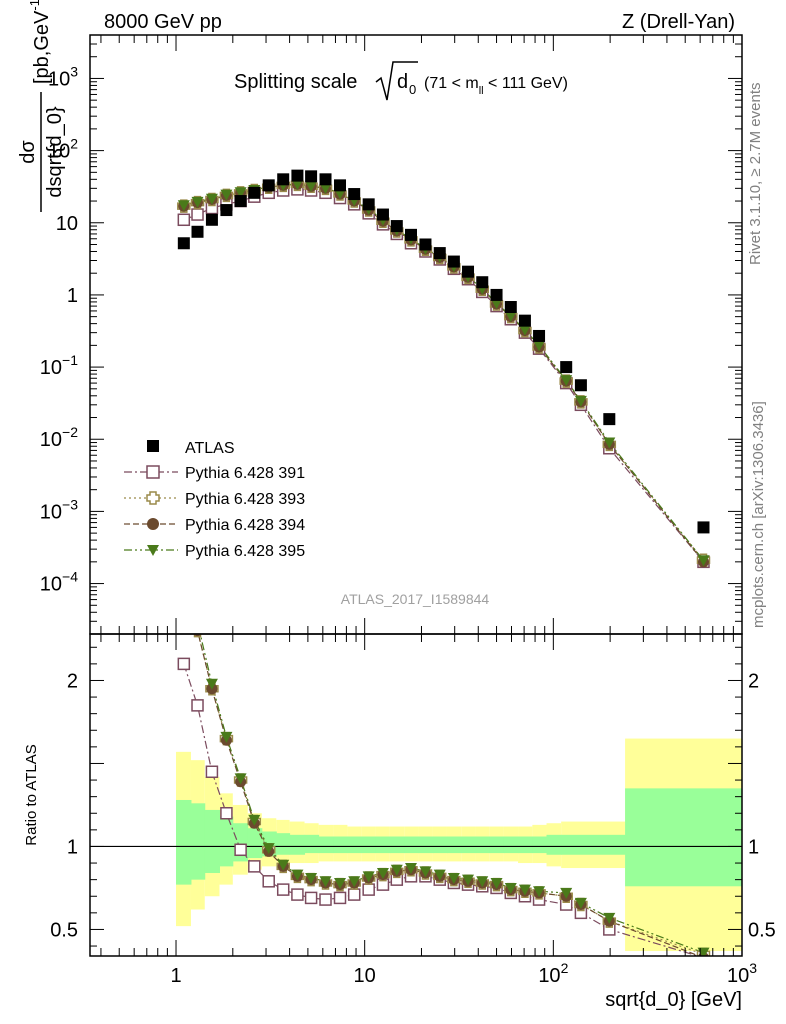 The image size is (786, 1024). I want to click on x-tick-label-base-2: 10, so click(549, 976).